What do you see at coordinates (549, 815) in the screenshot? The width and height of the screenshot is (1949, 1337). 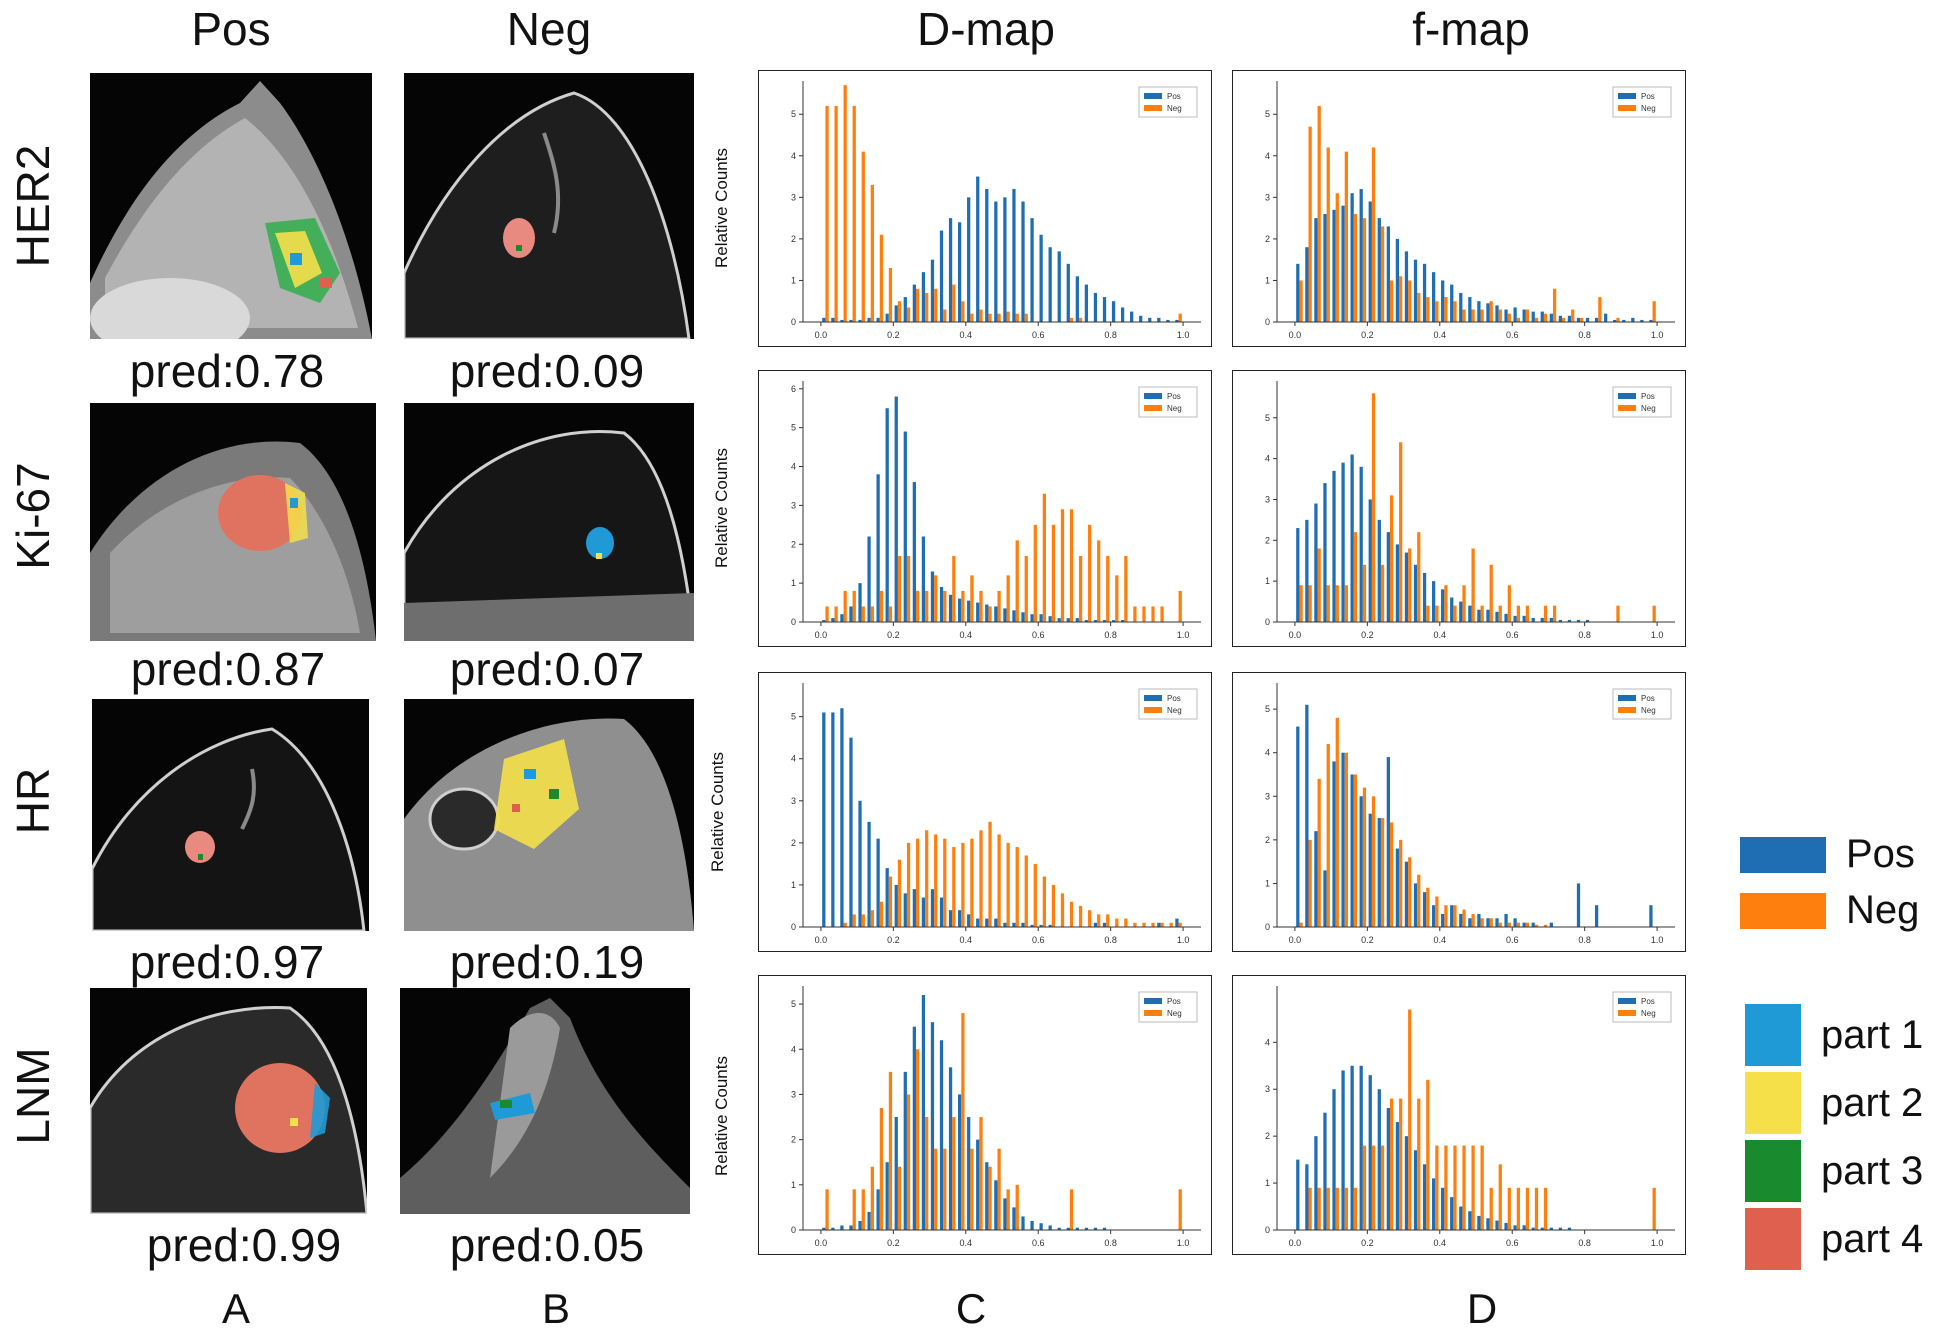 I see `mri-image-hr-neg` at bounding box center [549, 815].